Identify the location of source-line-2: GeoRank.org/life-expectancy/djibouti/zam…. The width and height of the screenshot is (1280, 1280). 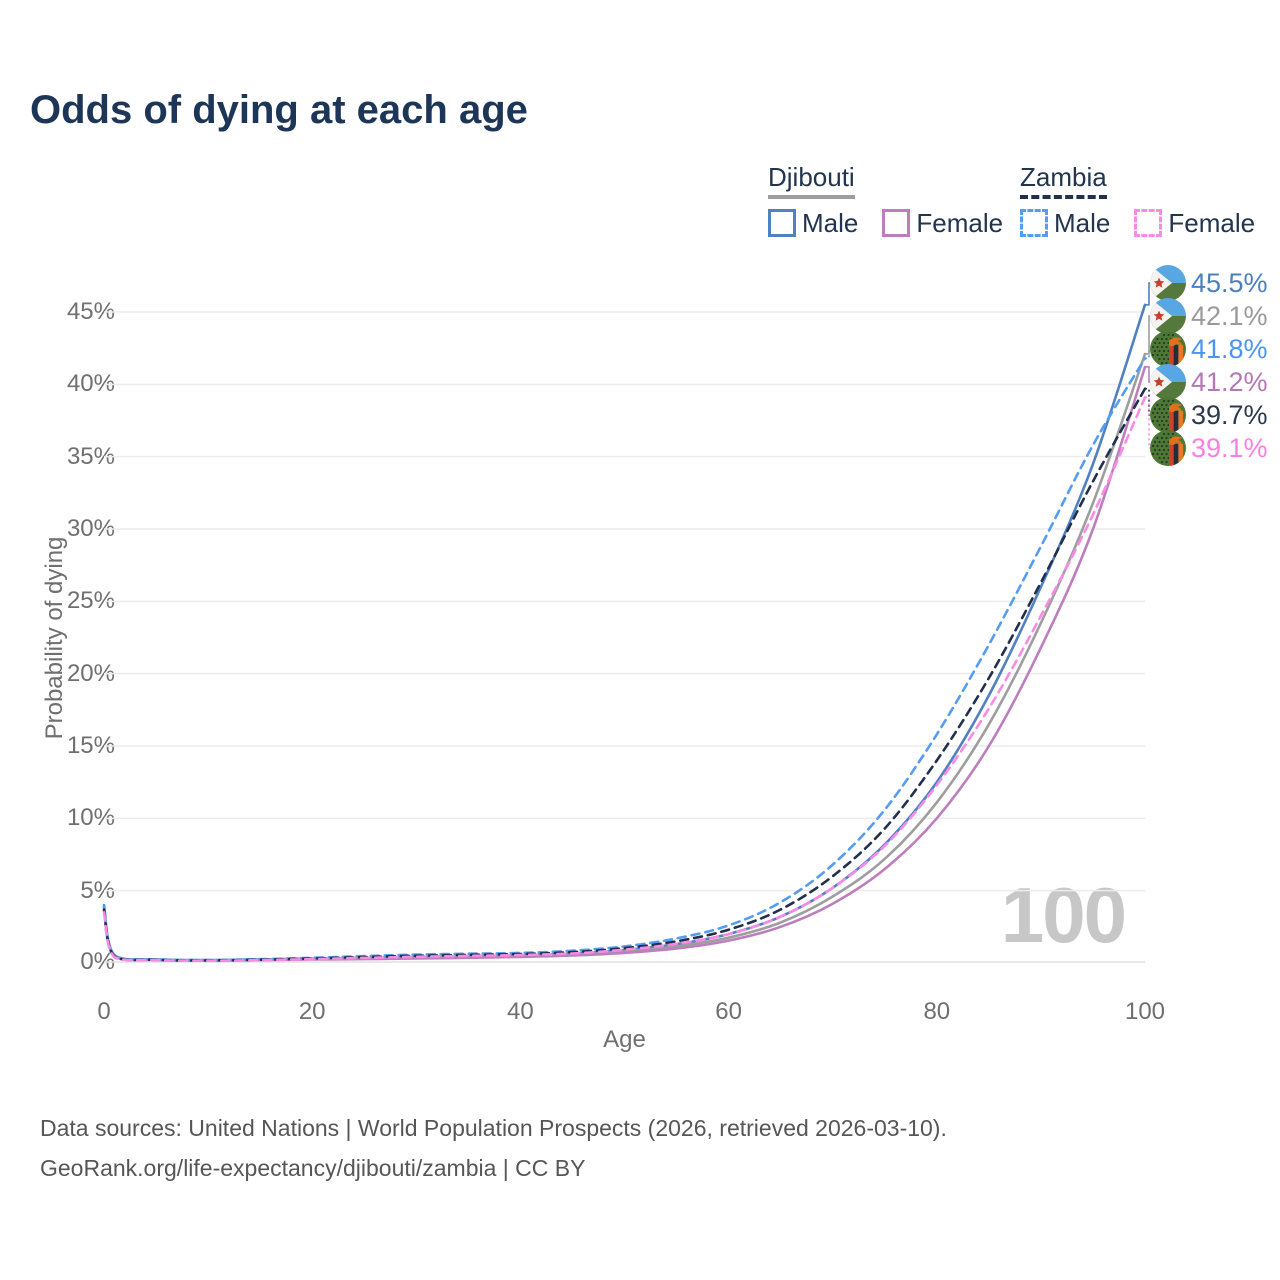
(313, 1168).